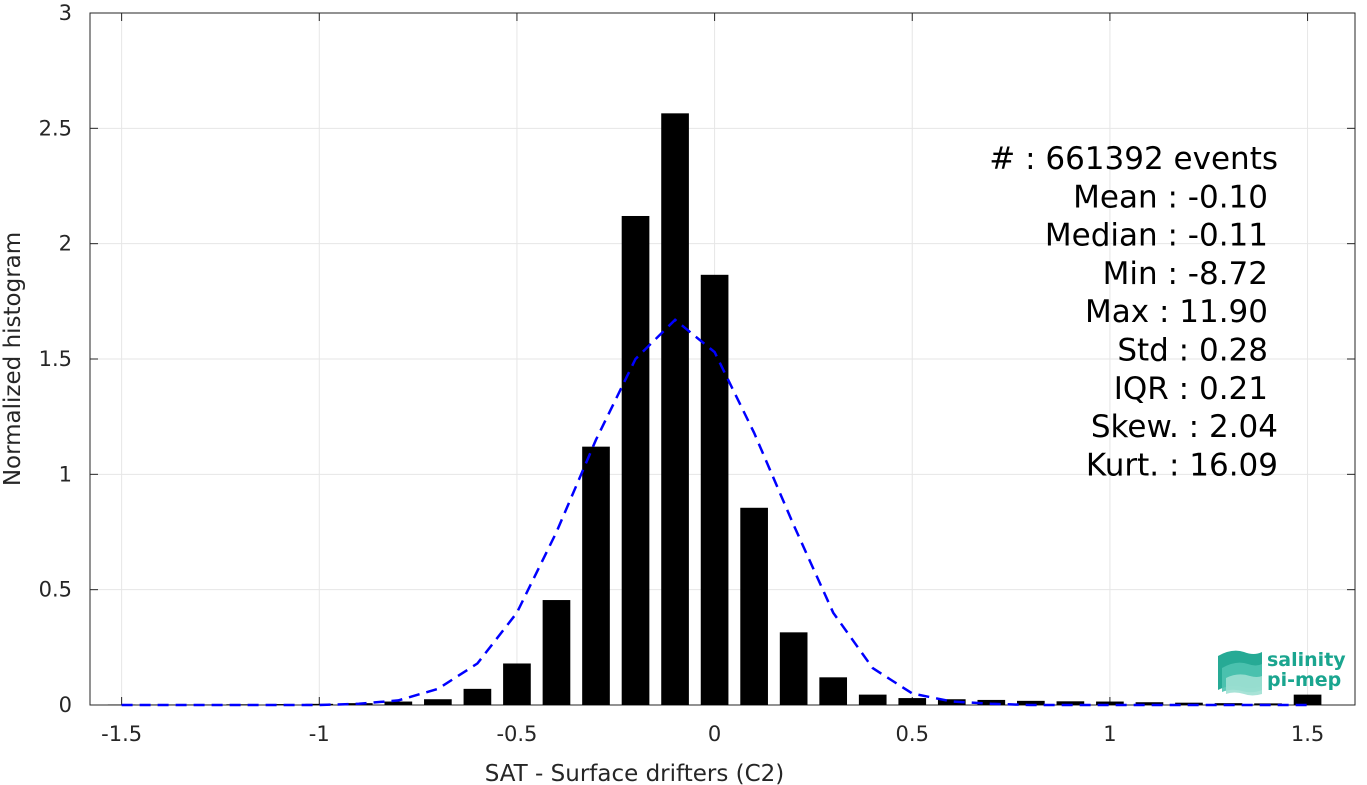 The height and width of the screenshot is (785, 1367). I want to click on x-tick-label: 0, so click(714, 734).